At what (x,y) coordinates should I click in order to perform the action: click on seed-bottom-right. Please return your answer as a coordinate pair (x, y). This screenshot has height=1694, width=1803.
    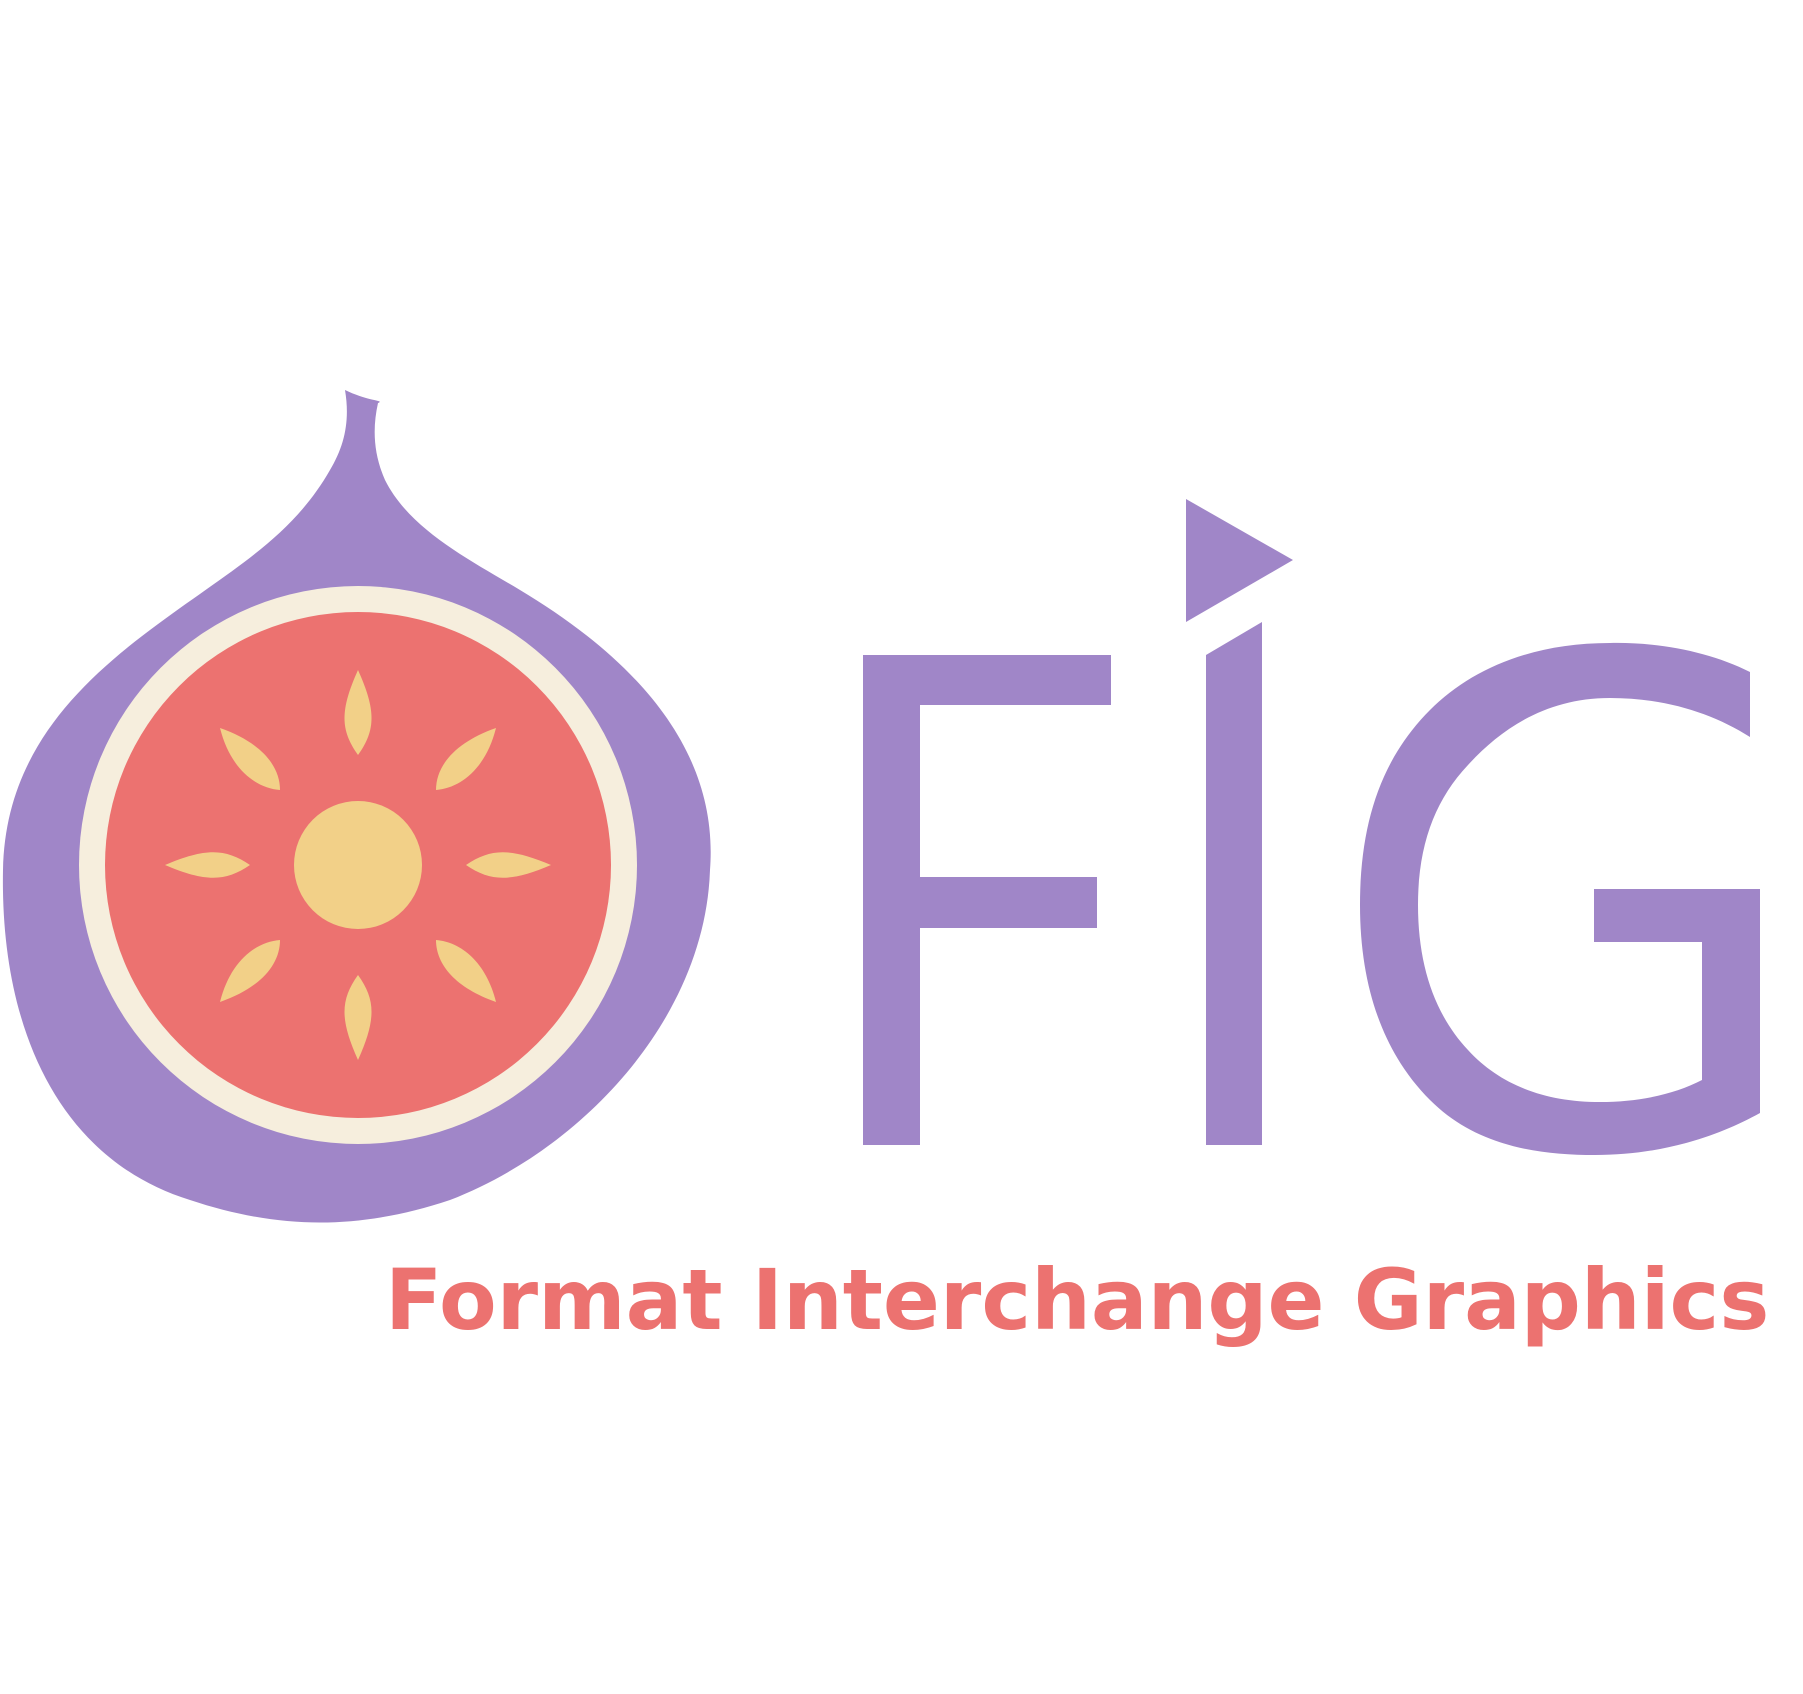
    Looking at the image, I should click on (466, 971).